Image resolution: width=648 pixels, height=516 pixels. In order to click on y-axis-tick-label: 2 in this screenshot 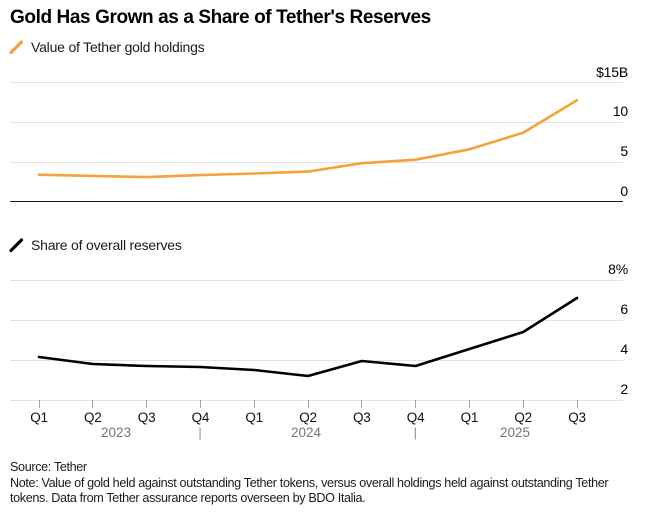, I will do `click(624, 389)`.